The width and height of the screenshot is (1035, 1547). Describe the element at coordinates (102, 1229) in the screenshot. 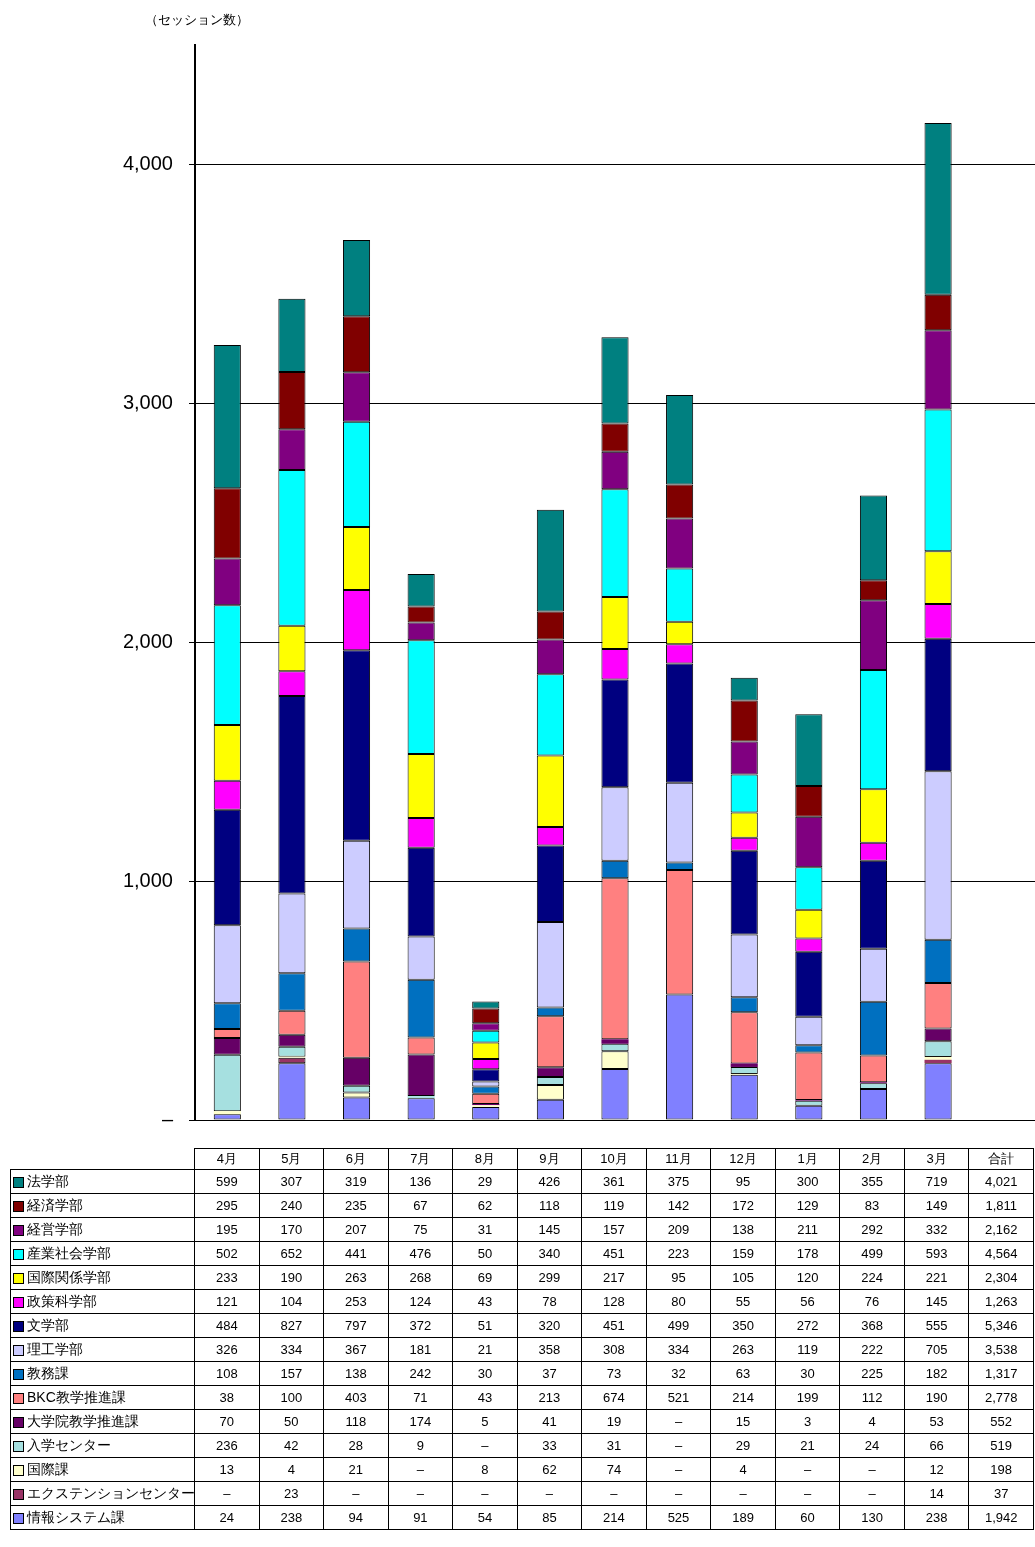

I see `legend-label: 経営学部` at that location.